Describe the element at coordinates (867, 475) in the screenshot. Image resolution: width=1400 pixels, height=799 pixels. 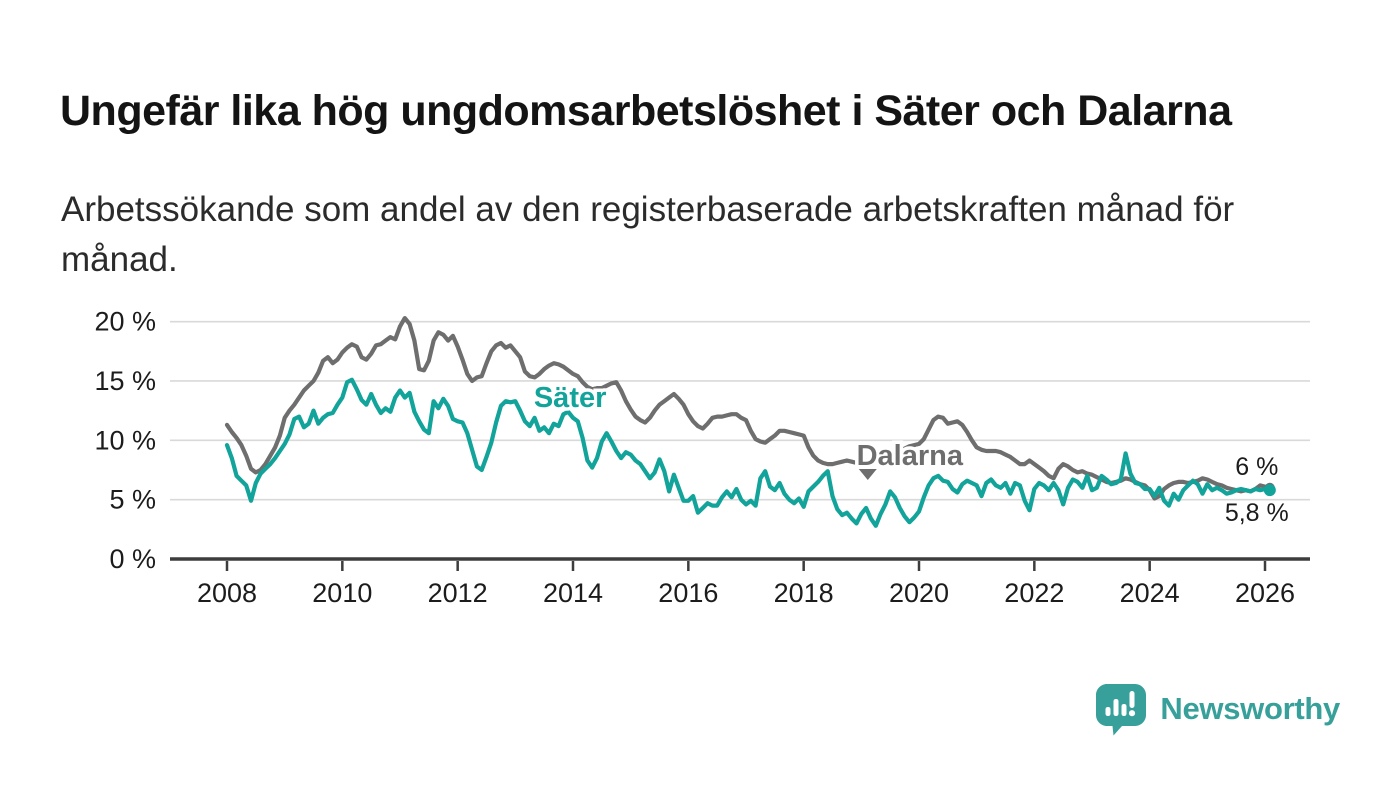
I see `dalarna-label-caret-icon` at that location.